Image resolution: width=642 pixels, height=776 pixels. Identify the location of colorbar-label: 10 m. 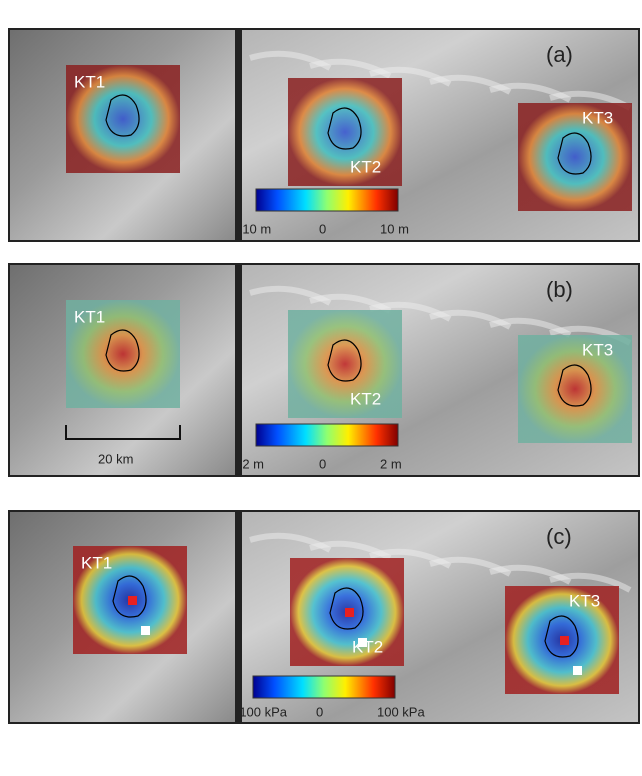
(394, 228).